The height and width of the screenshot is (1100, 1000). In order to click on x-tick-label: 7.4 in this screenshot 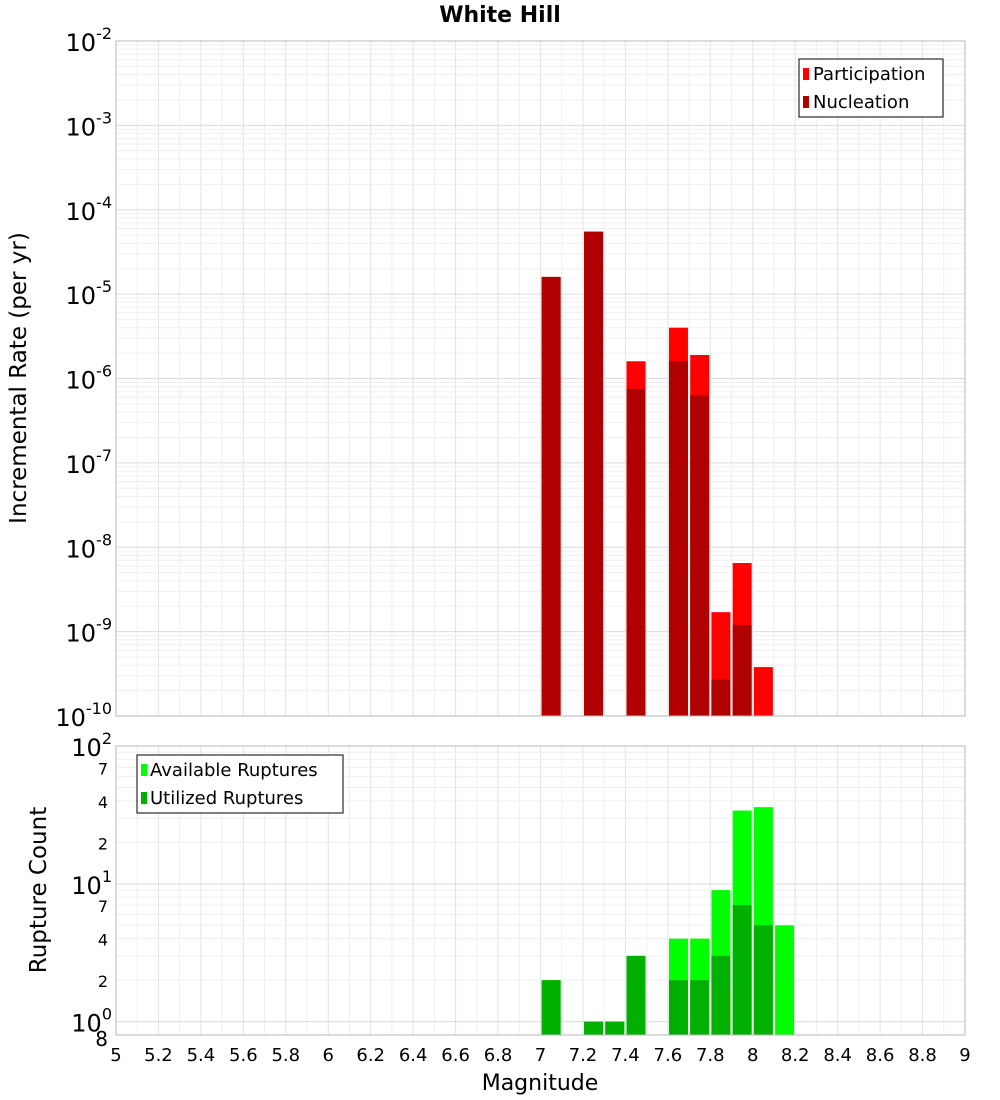, I will do `click(625, 1055)`.